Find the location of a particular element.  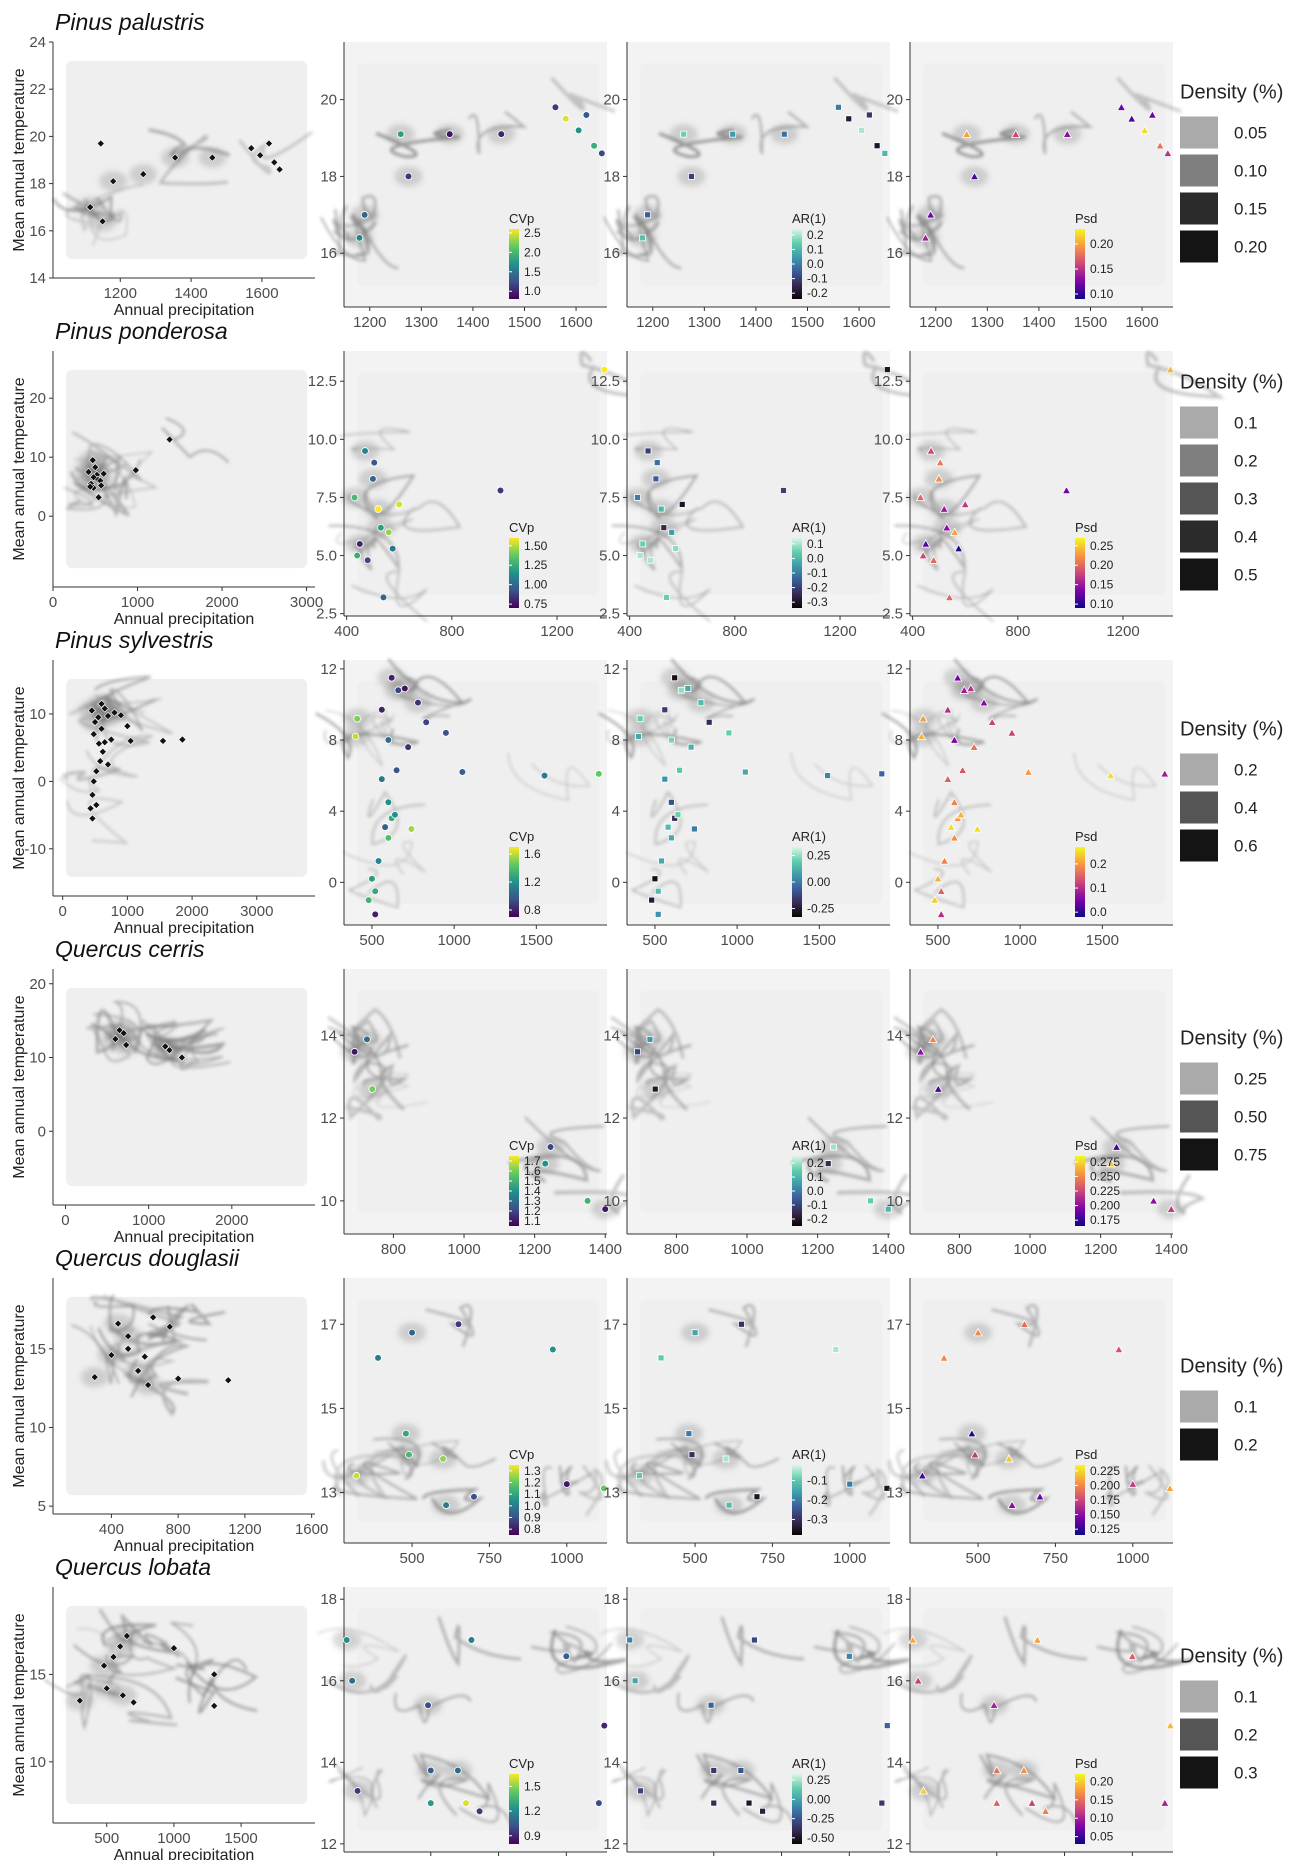

x-tick-label: 1600 is located at coordinates (858, 322).